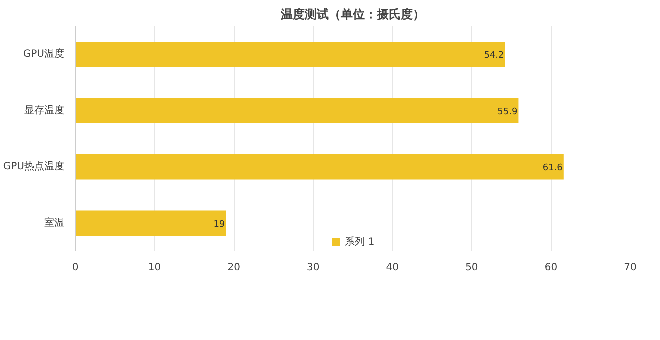 The width and height of the screenshot is (660, 340). What do you see at coordinates (494, 56) in the screenshot?
I see `data-label: 54.2` at bounding box center [494, 56].